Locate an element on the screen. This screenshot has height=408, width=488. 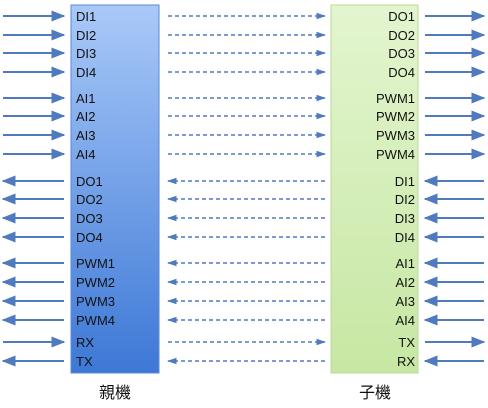
parent-signal-label: DI4 is located at coordinates (86, 72).